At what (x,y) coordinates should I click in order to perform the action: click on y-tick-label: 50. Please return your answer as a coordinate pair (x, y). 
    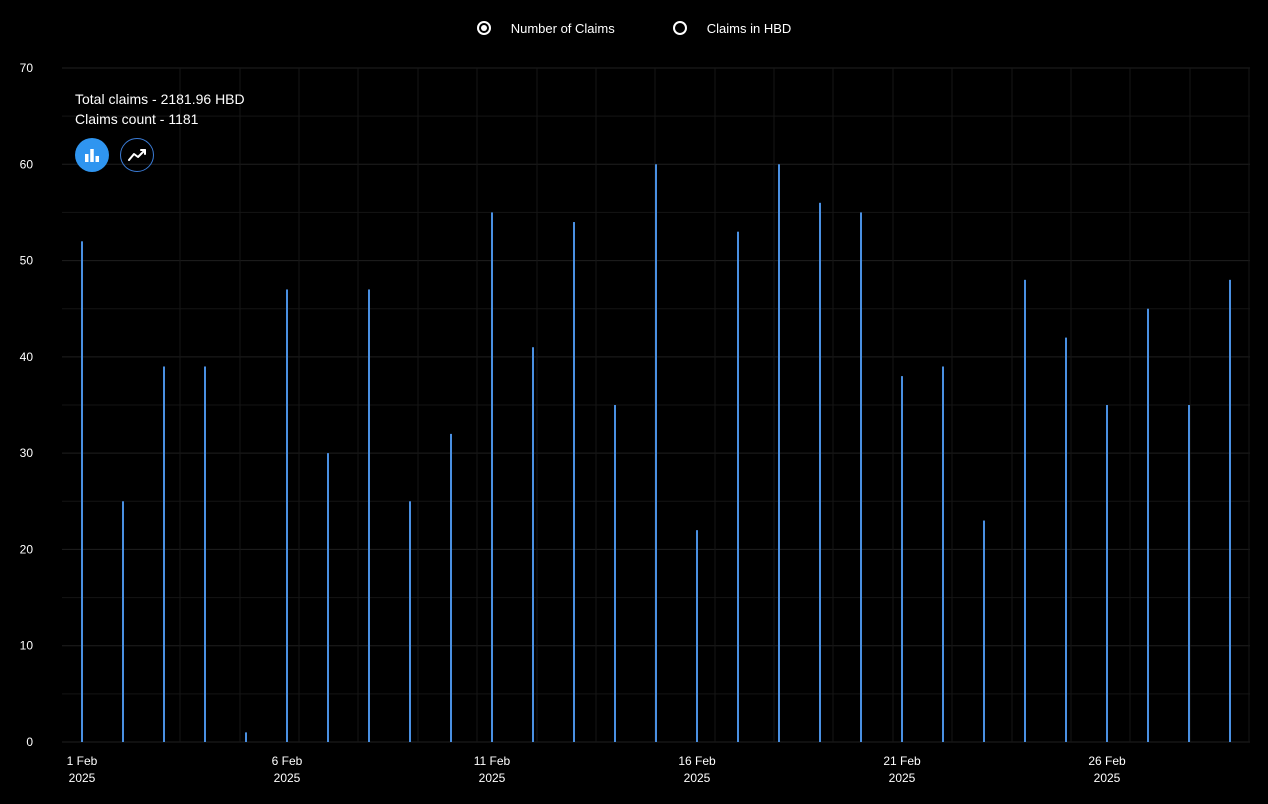
    Looking at the image, I should click on (27, 261).